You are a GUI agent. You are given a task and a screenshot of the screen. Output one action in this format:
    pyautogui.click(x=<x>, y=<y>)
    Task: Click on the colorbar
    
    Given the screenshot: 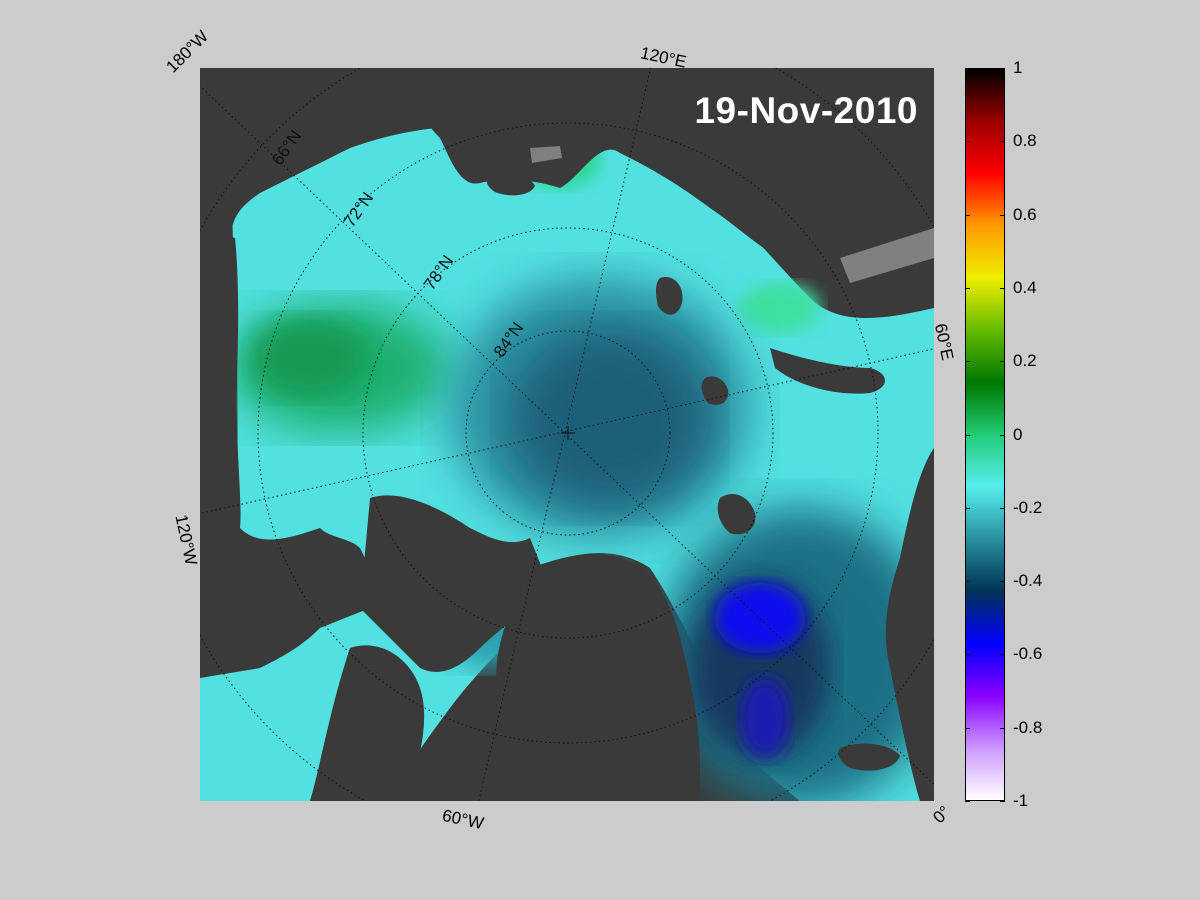 What is the action you would take?
    pyautogui.click(x=985, y=434)
    